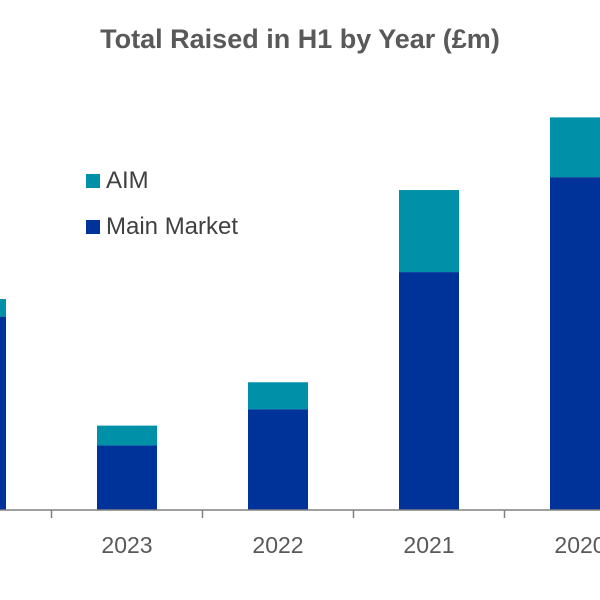 The image size is (600, 600). What do you see at coordinates (575, 147) in the screenshot?
I see `bar-aim-2020` at bounding box center [575, 147].